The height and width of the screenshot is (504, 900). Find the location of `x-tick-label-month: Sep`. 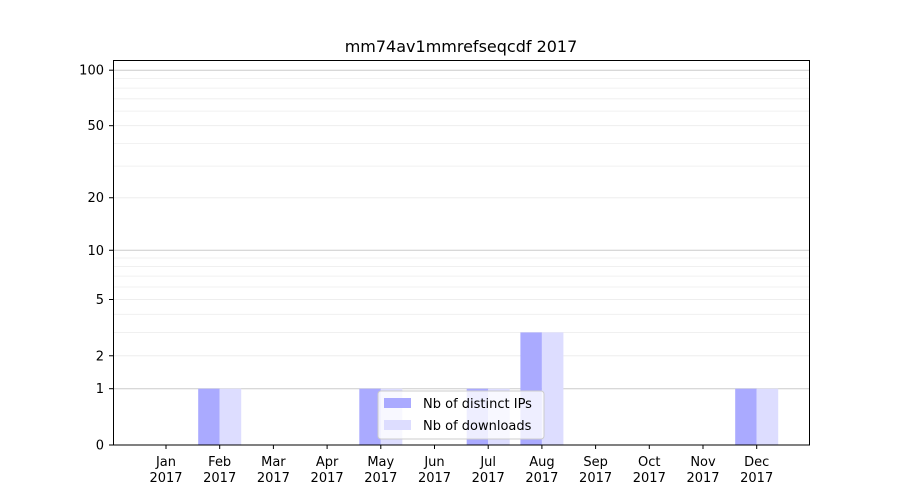

x-tick-label-month: Sep is located at coordinates (595, 462).